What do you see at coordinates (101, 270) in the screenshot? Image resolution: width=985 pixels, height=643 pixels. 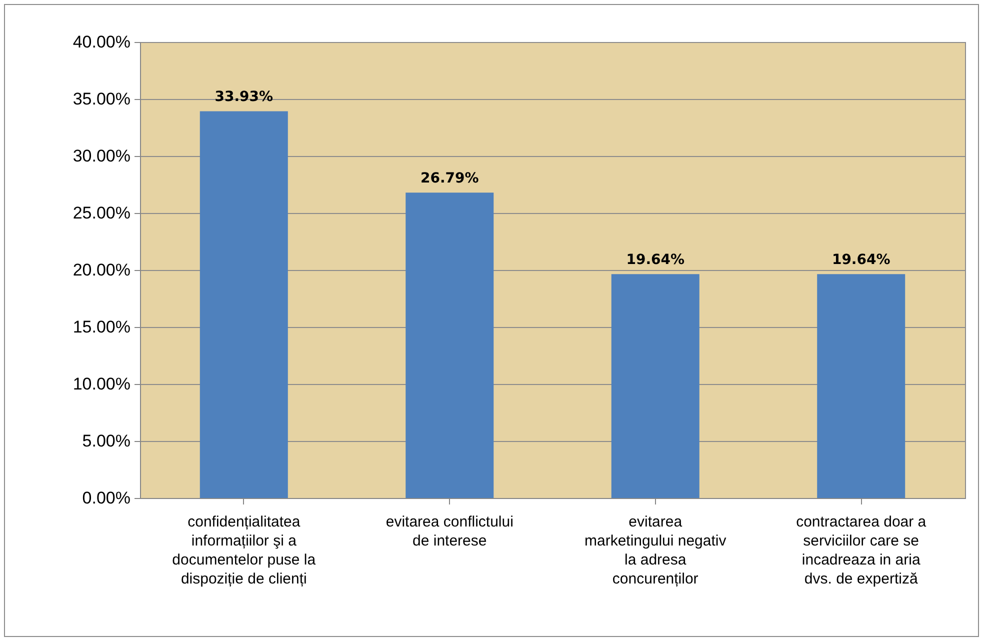 I see `y-tick-label: 20.00%` at bounding box center [101, 270].